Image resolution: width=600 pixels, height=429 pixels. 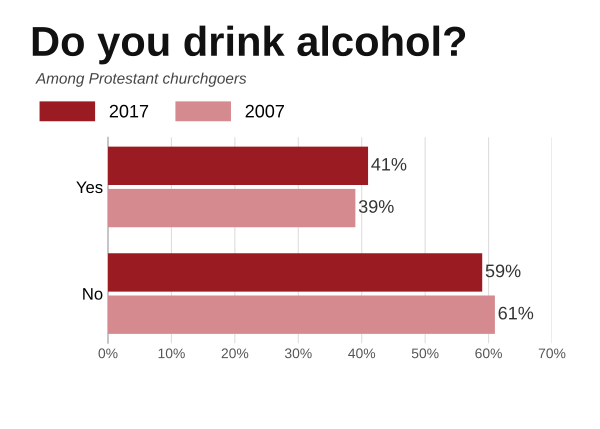 What do you see at coordinates (425, 353) in the screenshot?
I see `x-tick-label: 50%` at bounding box center [425, 353].